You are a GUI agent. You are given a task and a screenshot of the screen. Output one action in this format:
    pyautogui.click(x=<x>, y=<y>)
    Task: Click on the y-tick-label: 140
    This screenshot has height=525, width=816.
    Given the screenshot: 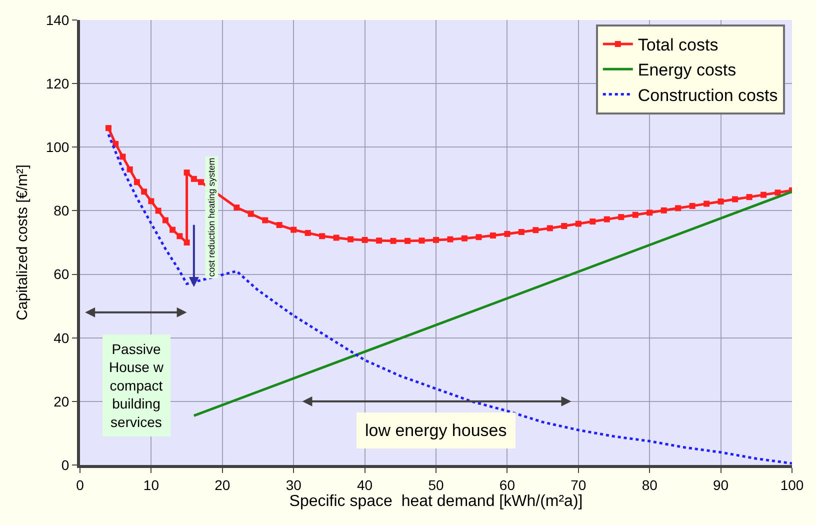 What is the action you would take?
    pyautogui.click(x=58, y=20)
    